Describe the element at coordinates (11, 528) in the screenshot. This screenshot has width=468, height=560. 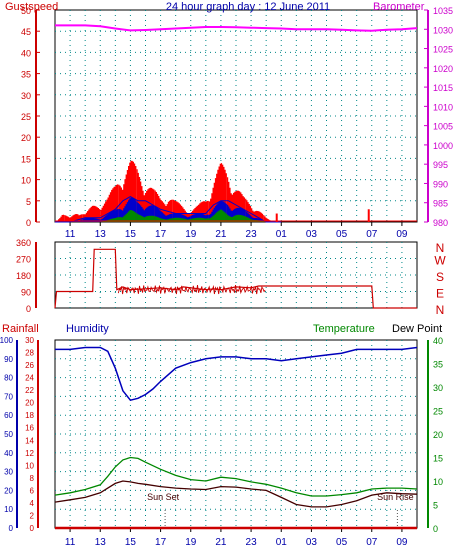
I see `humidity-tick-label: 0` at that location.